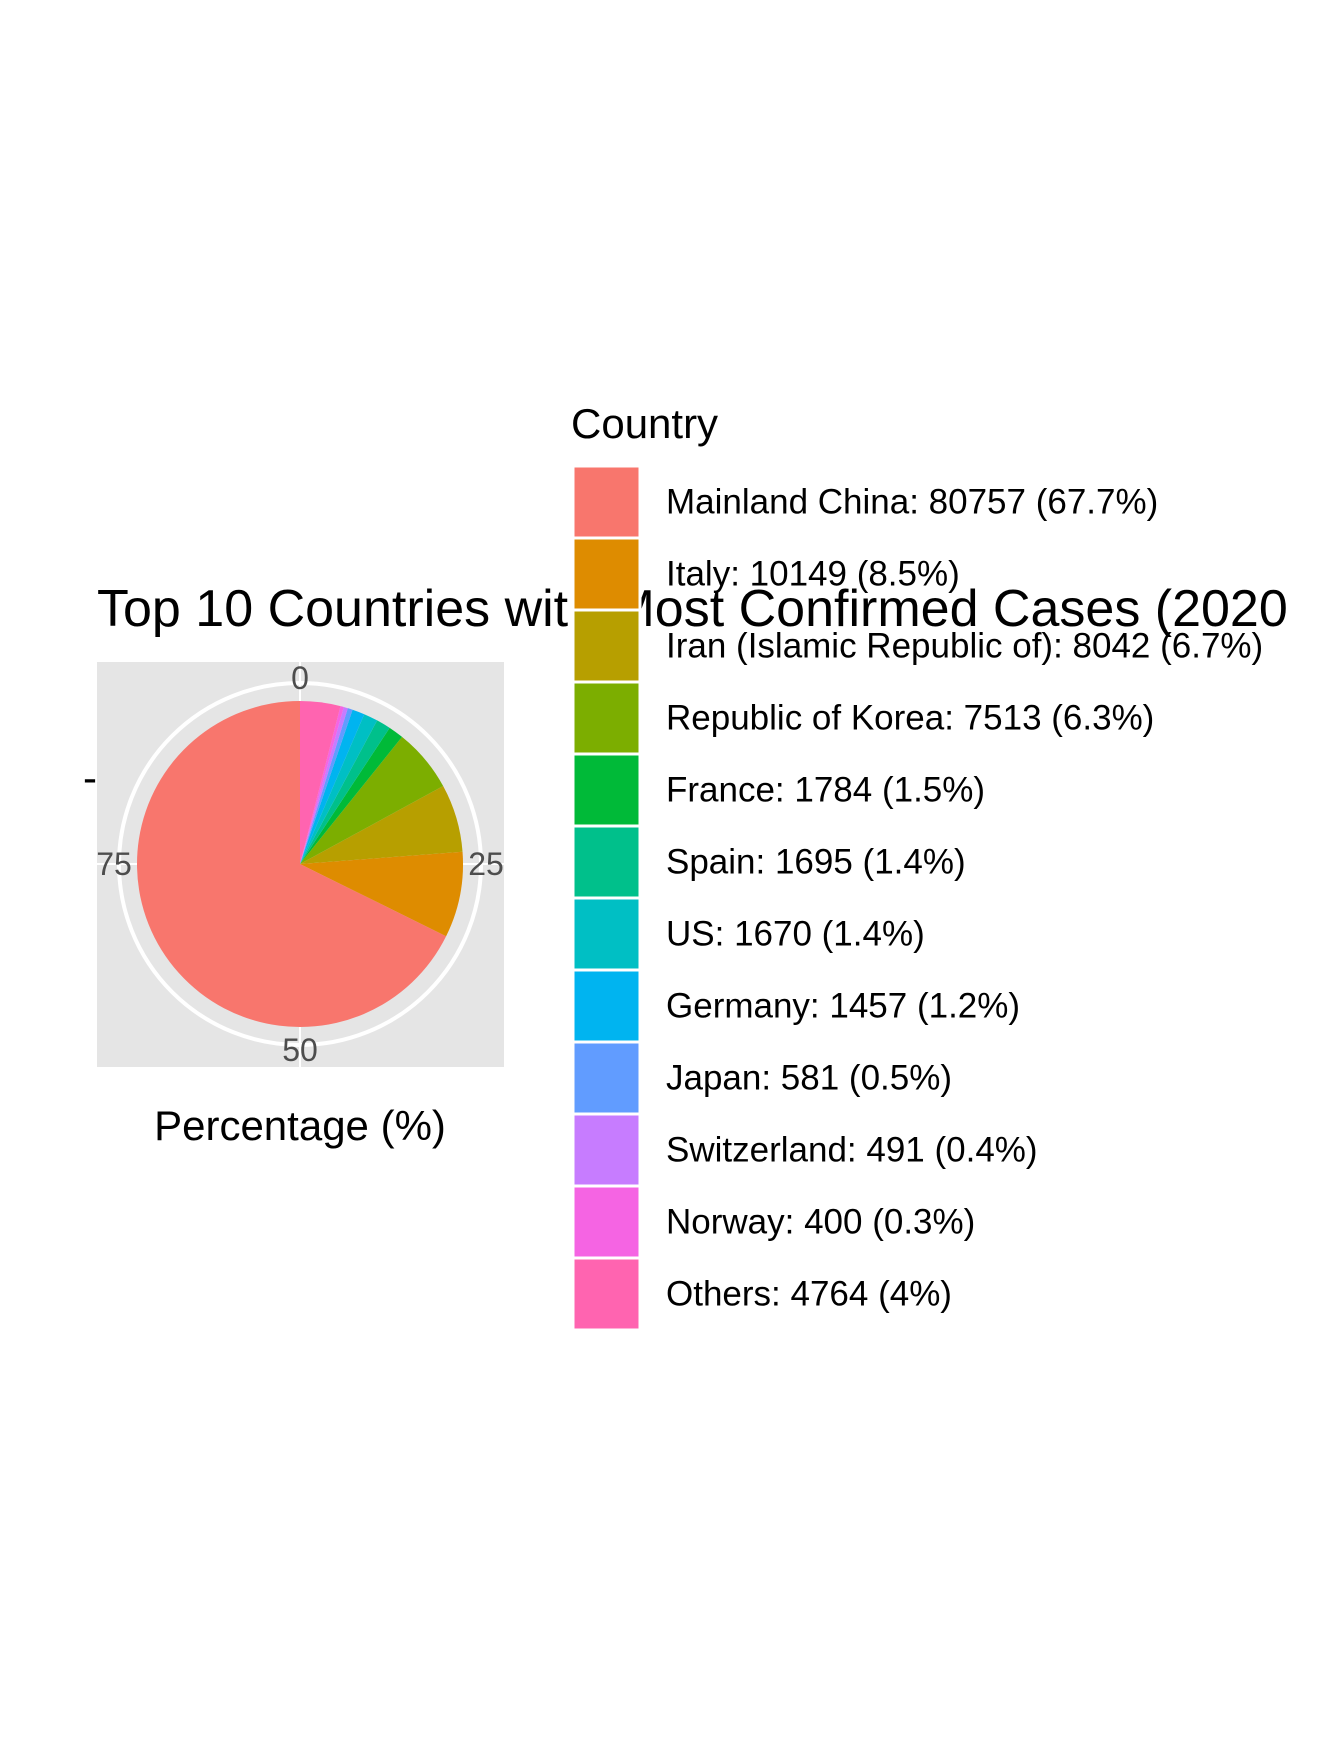 The height and width of the screenshot is (1737, 1337). What do you see at coordinates (809, 1078) in the screenshot?
I see `legend-label-8: Japan: 581 (0.5%)` at bounding box center [809, 1078].